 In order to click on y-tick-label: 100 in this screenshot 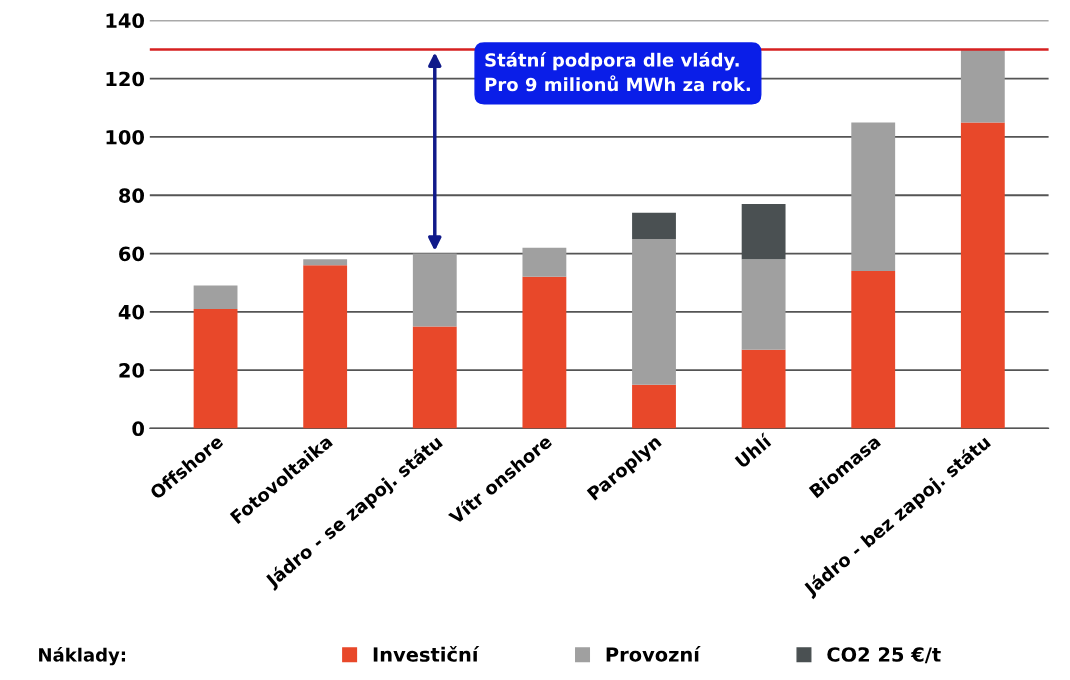, I will do `click(125, 137)`.